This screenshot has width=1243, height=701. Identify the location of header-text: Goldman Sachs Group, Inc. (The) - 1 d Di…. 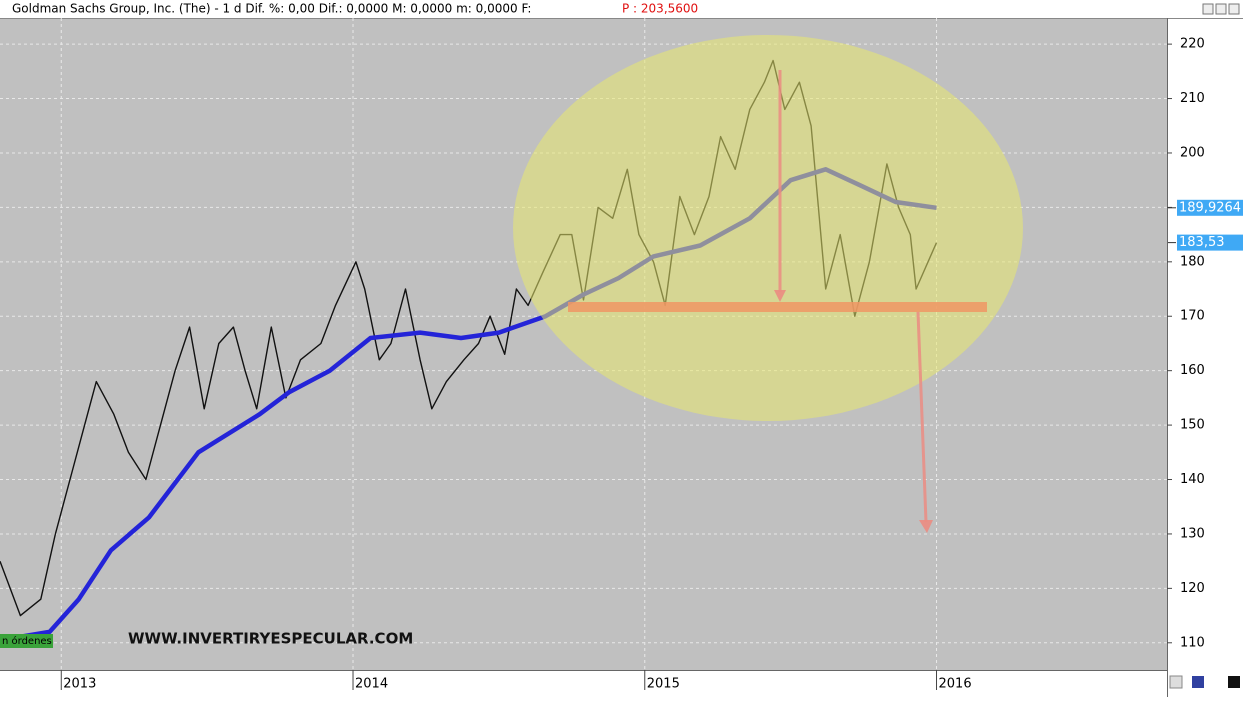
(271, 9).